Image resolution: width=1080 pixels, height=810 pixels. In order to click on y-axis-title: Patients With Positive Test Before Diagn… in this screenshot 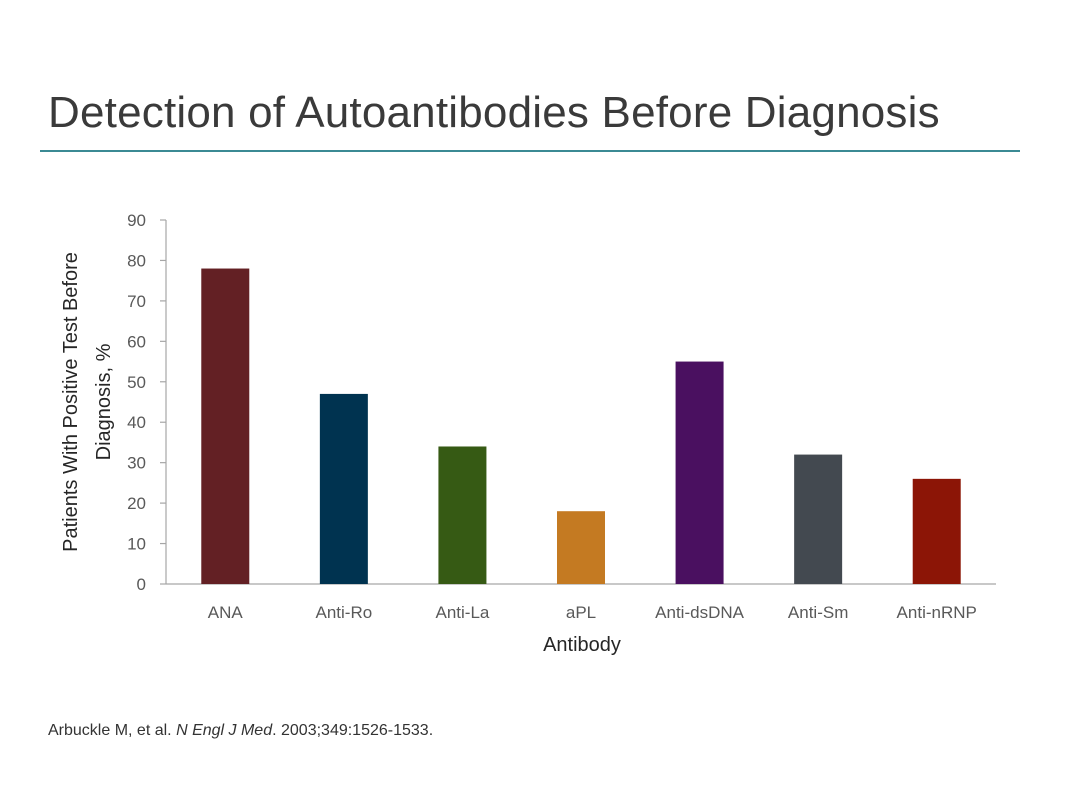, I will do `click(87, 402)`.